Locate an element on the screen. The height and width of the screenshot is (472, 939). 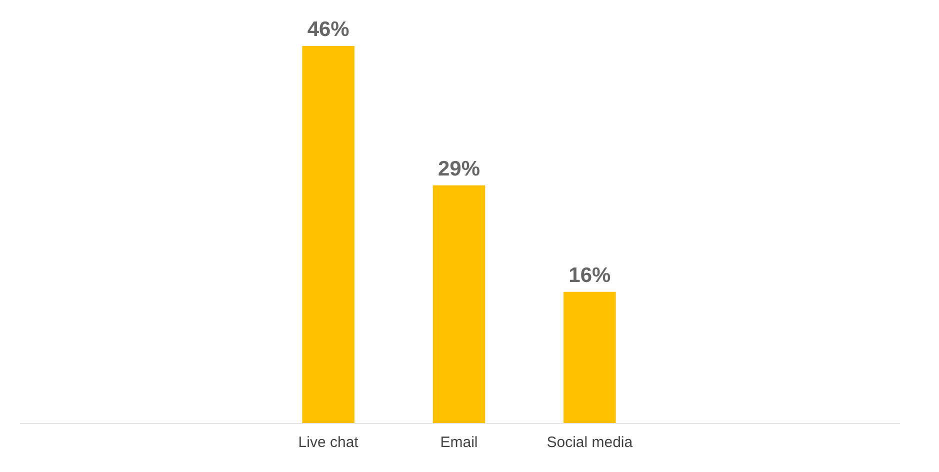
x-tick-label: Social media is located at coordinates (590, 442).